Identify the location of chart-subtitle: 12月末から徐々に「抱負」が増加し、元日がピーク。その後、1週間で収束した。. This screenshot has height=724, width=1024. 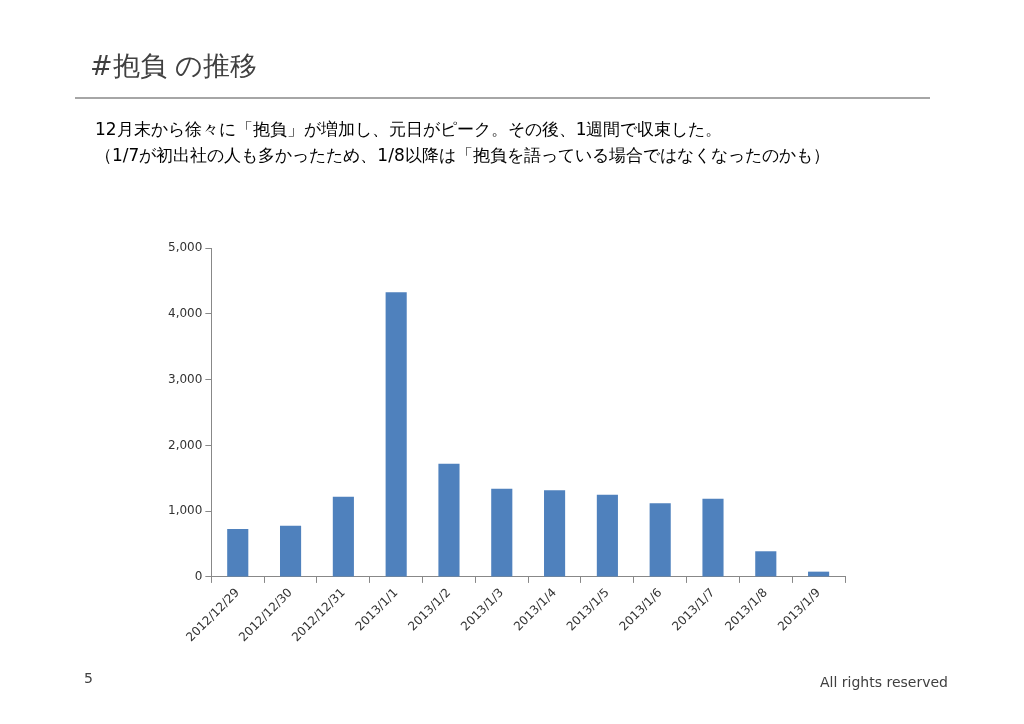
(409, 129).